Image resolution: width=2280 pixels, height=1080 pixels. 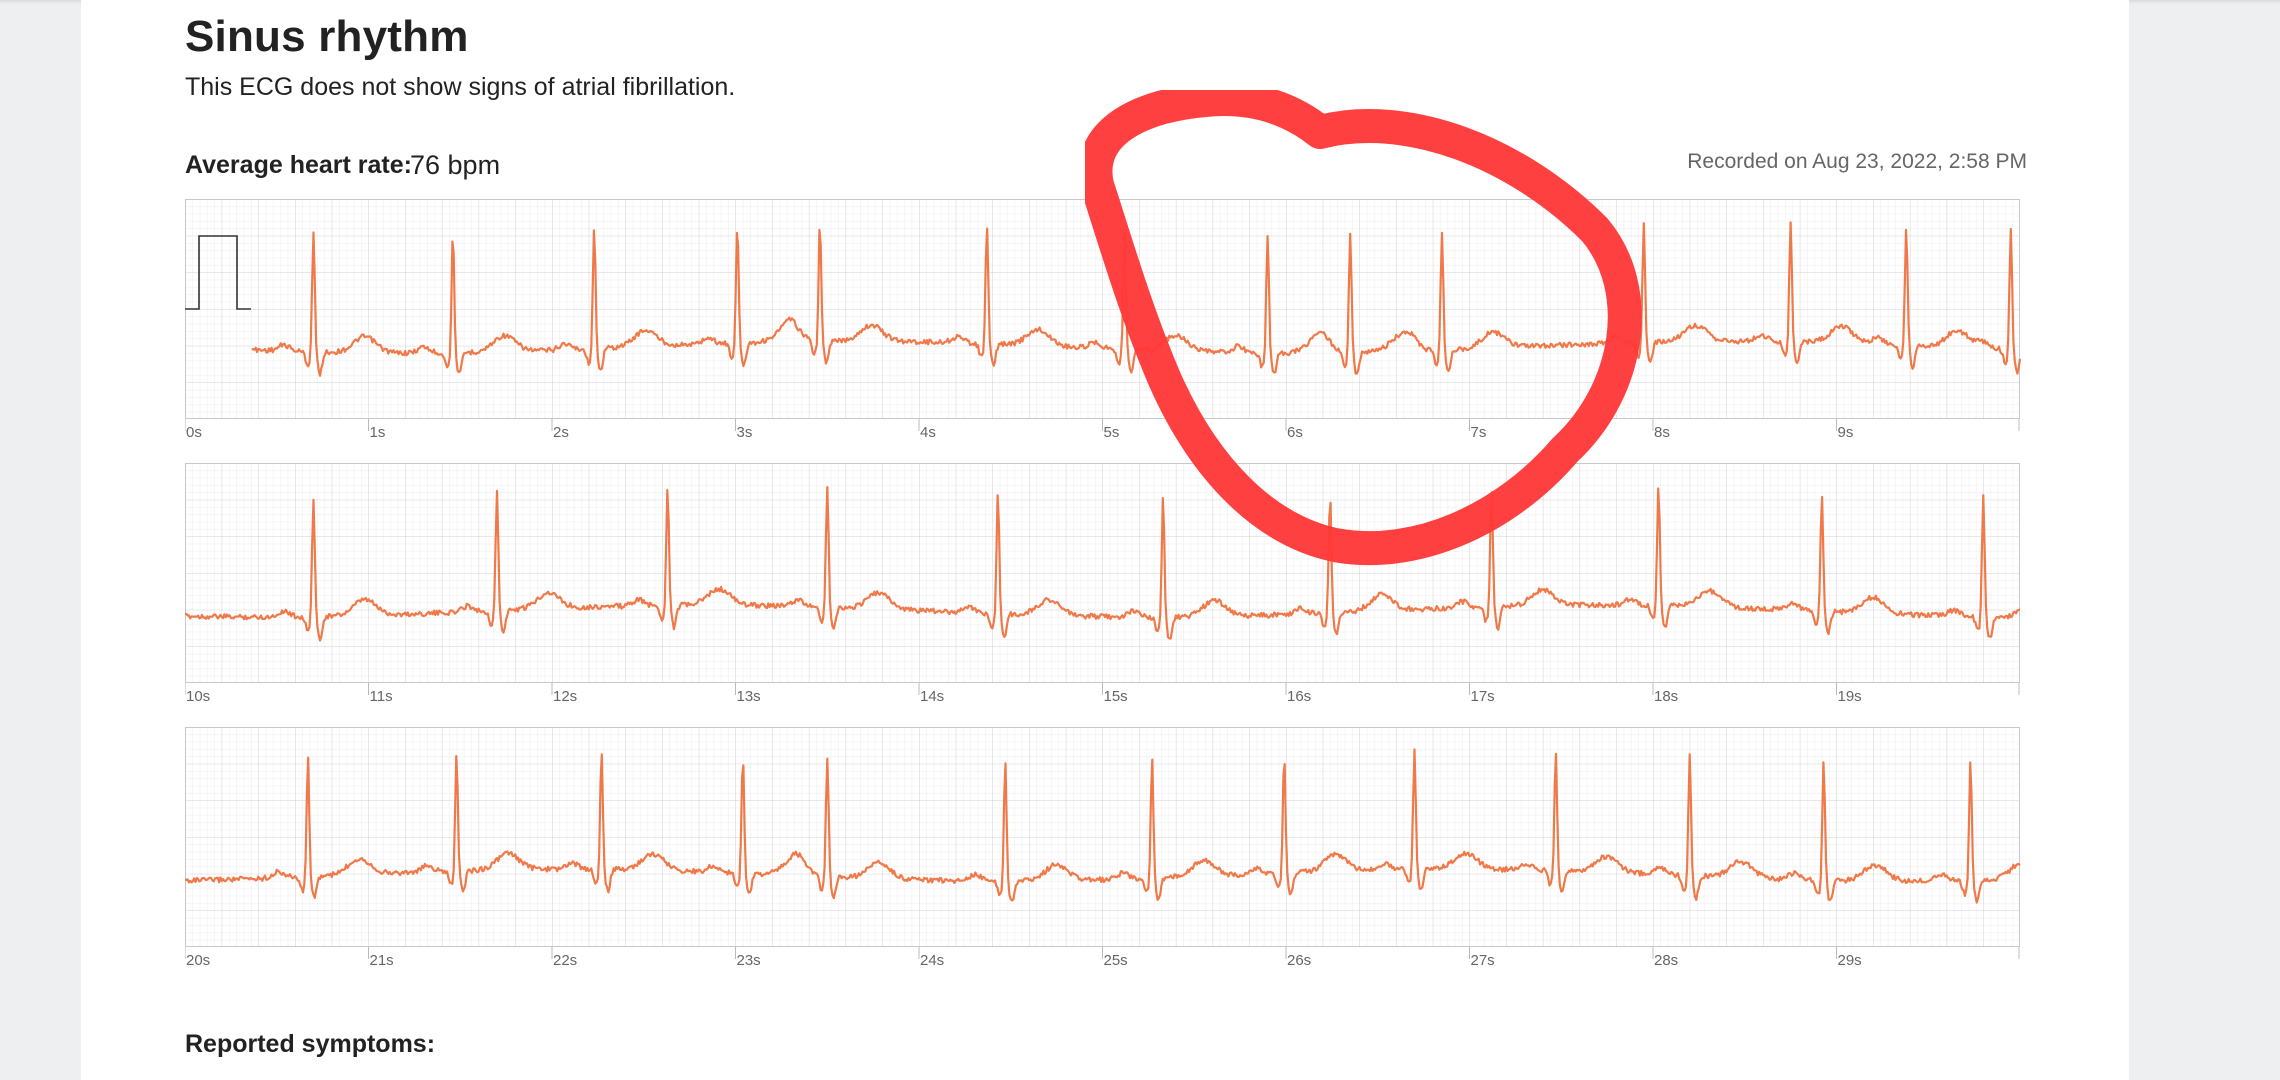 What do you see at coordinates (194, 431) in the screenshot?
I see `x-tick-label: 0s` at bounding box center [194, 431].